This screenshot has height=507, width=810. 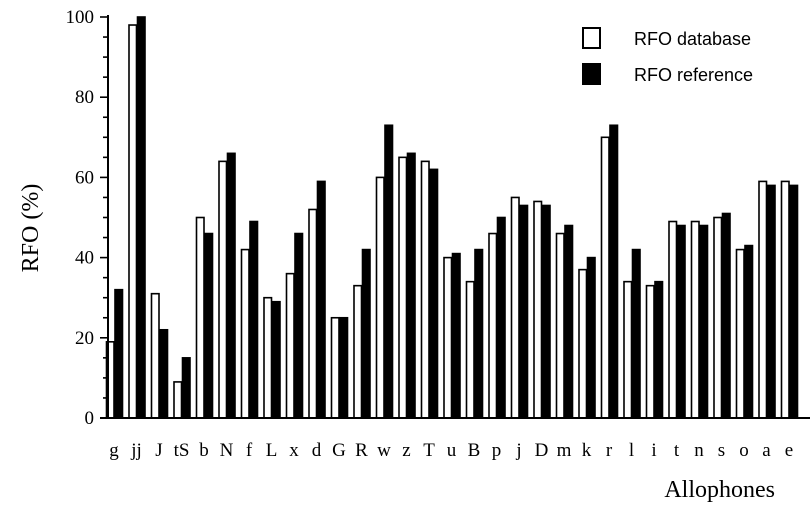 I want to click on x-tick-label: o, so click(x=744, y=450).